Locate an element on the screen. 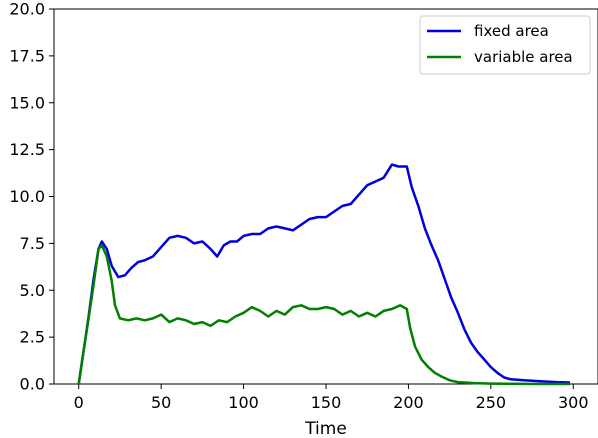 The image size is (598, 438). x-tick-label: 250 is located at coordinates (491, 402).